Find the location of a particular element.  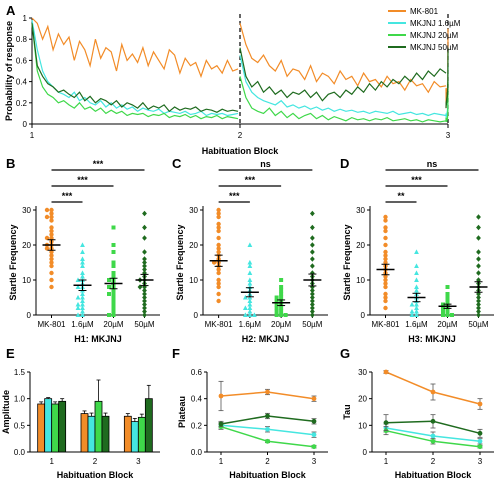

panel-label-c: C is located at coordinates (177, 163).